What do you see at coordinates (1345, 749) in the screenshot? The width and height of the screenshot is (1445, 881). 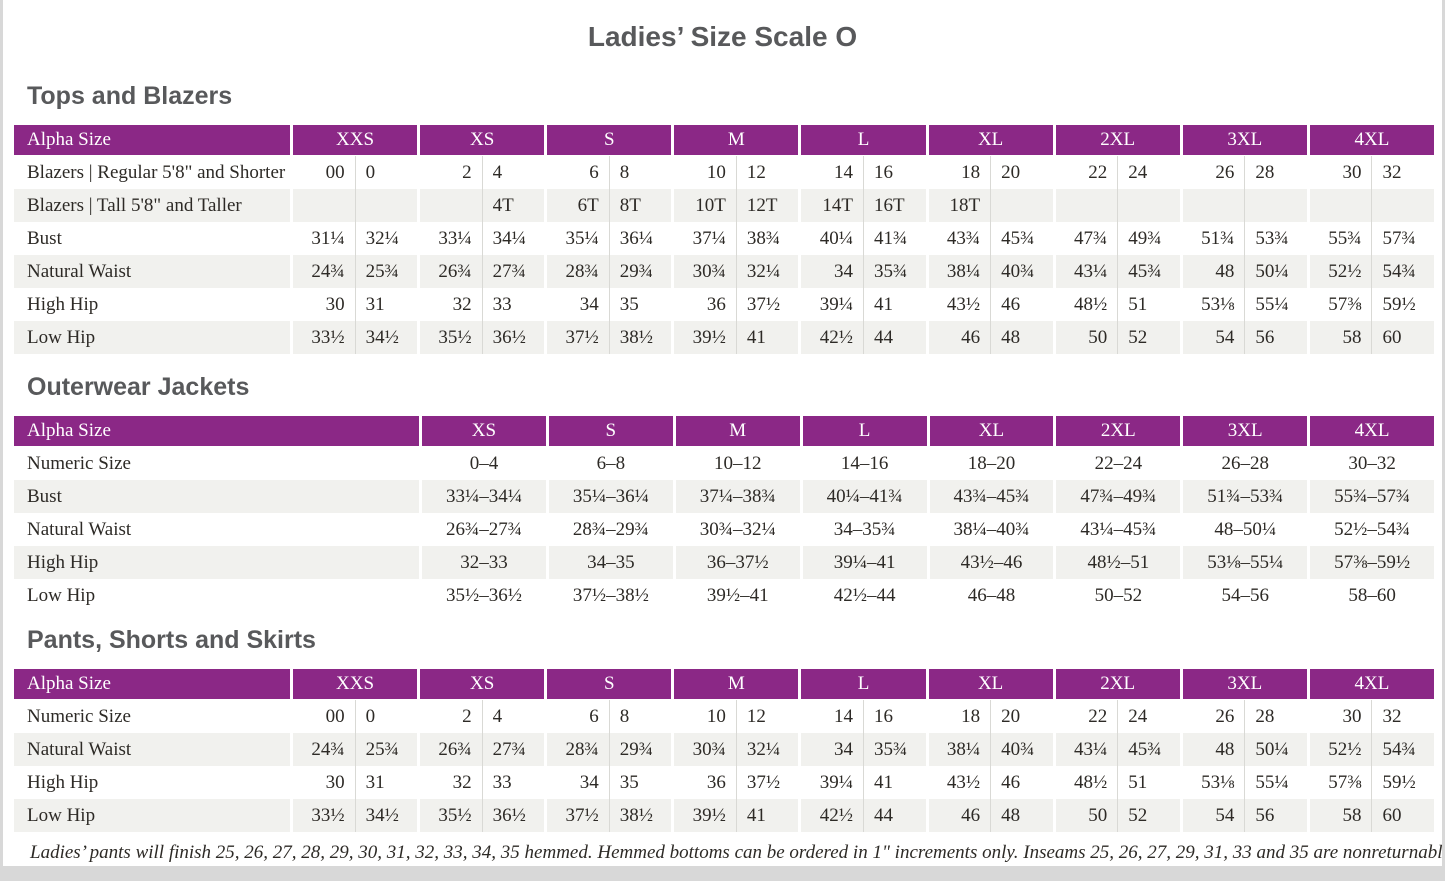 I see `value-cell: 52½` at bounding box center [1345, 749].